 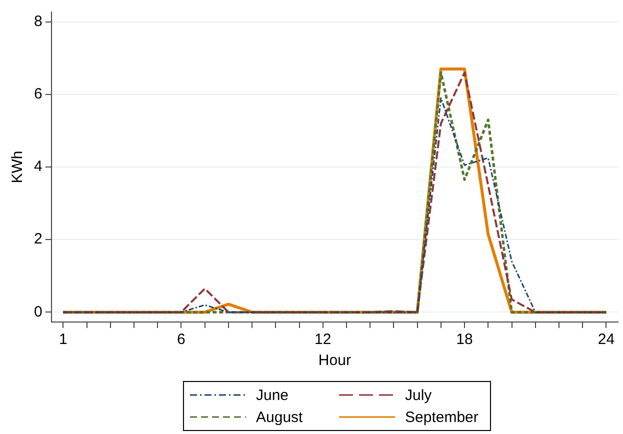 What do you see at coordinates (63, 339) in the screenshot?
I see `x-tick-label: 1` at bounding box center [63, 339].